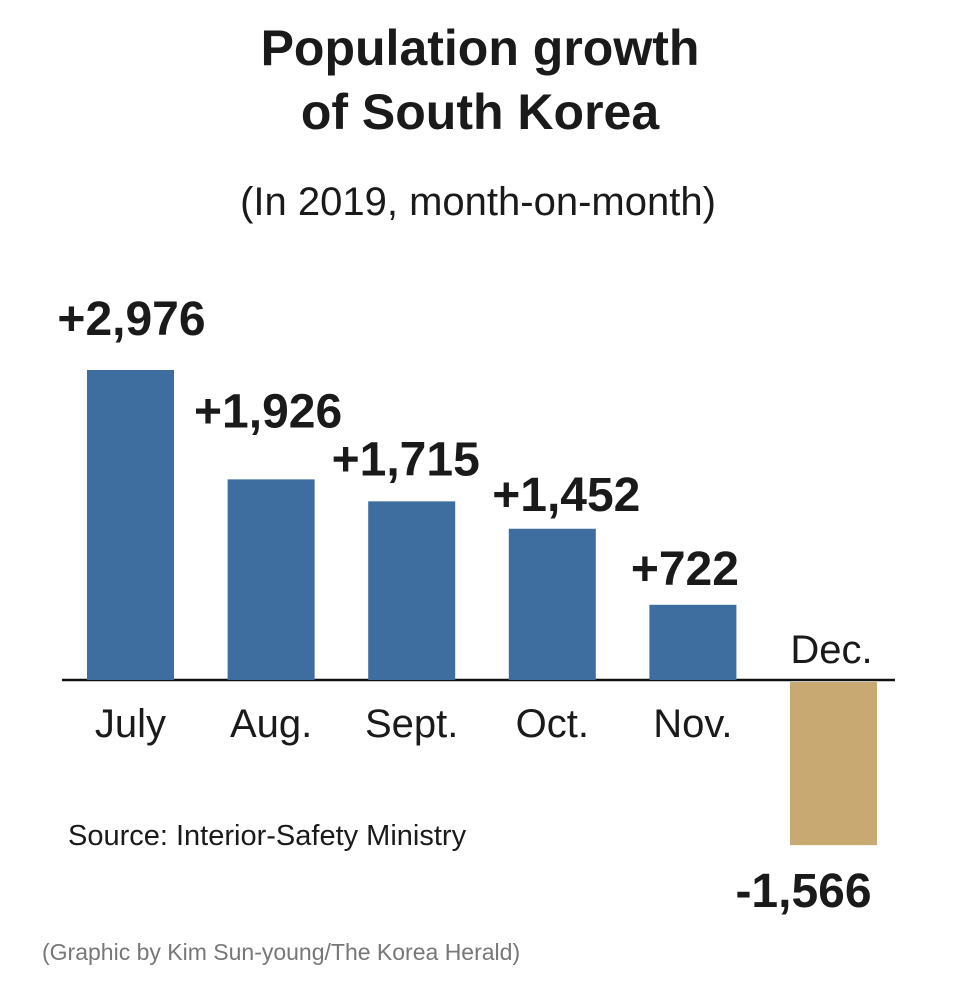 The image size is (970, 1000). What do you see at coordinates (480, 48) in the screenshot?
I see `chart-title: Population growth` at bounding box center [480, 48].